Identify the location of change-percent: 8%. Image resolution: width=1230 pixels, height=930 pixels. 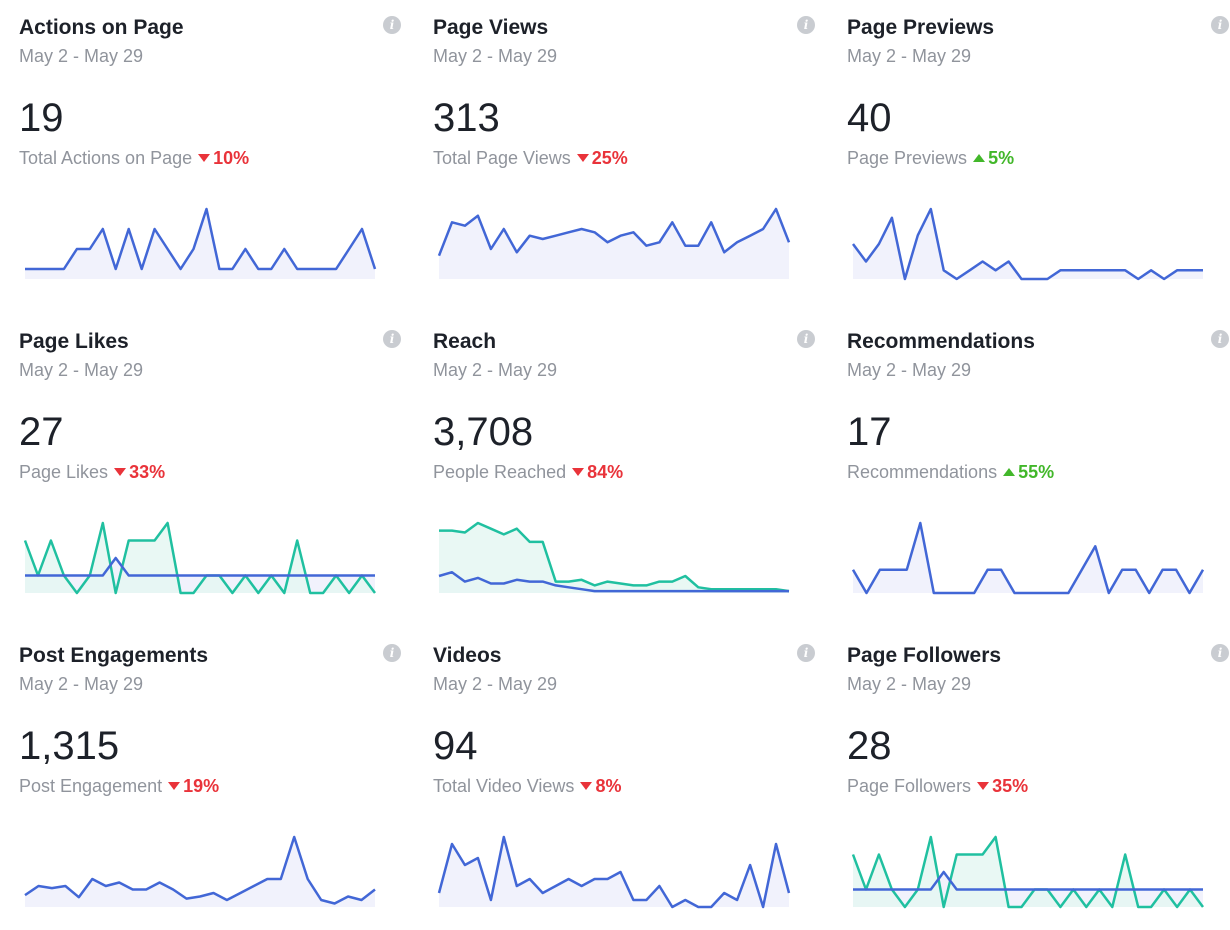
(608, 786).